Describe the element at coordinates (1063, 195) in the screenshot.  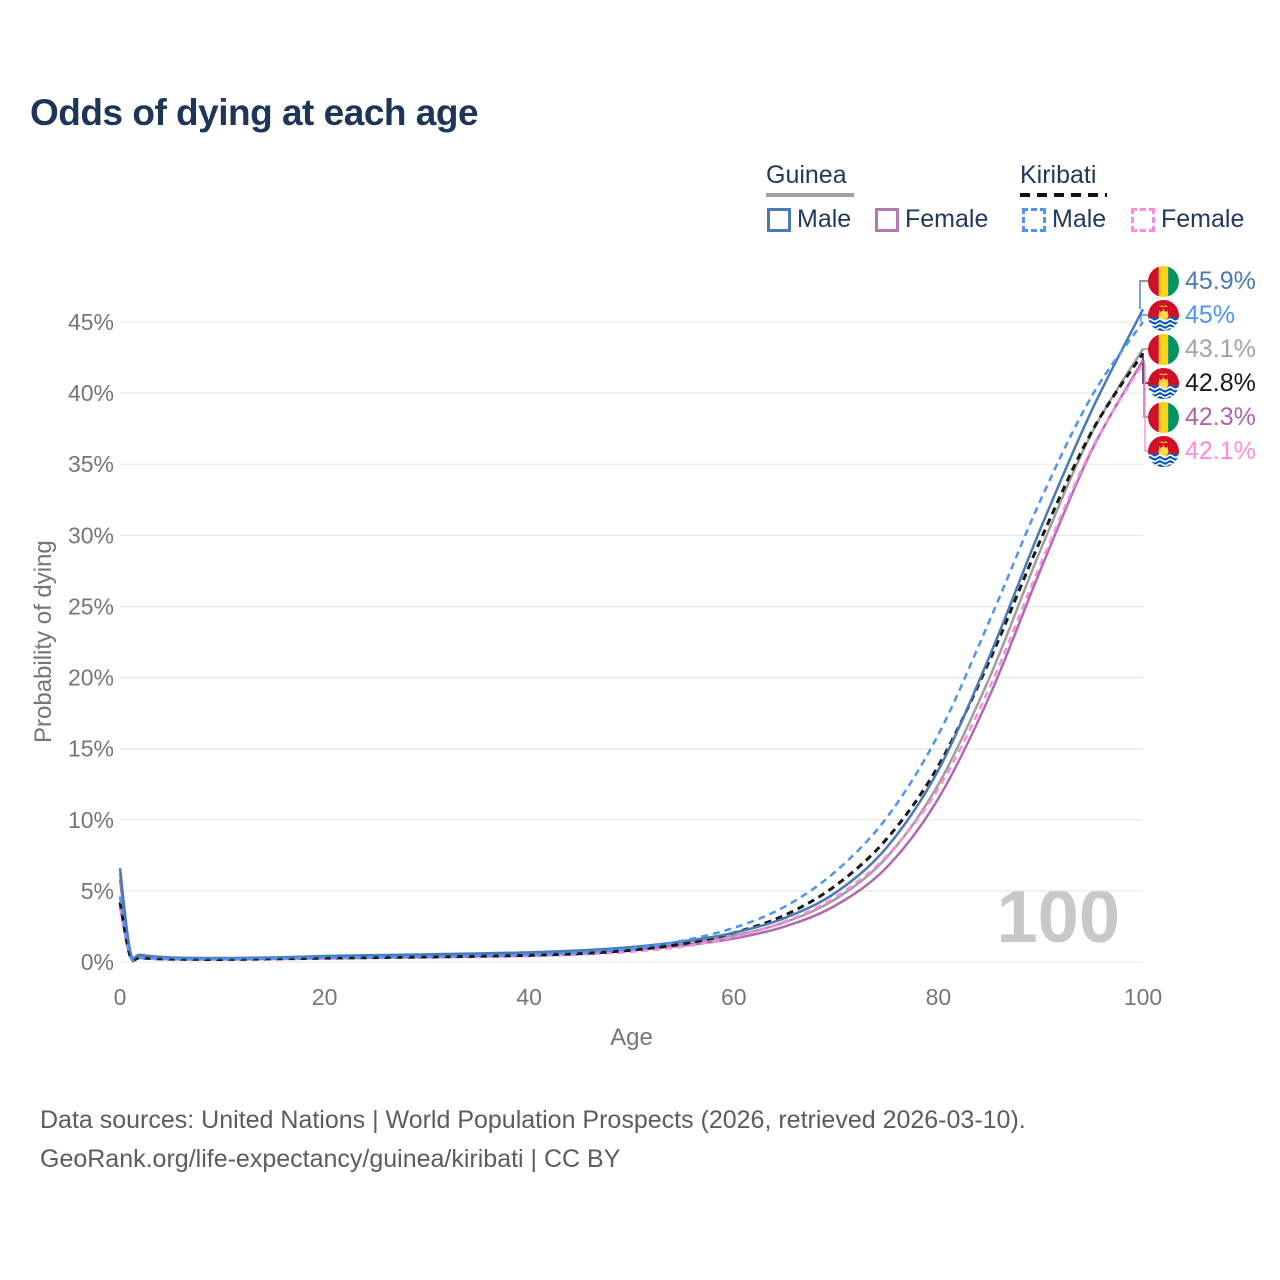
I see `legend-kiribati-line-sample` at that location.